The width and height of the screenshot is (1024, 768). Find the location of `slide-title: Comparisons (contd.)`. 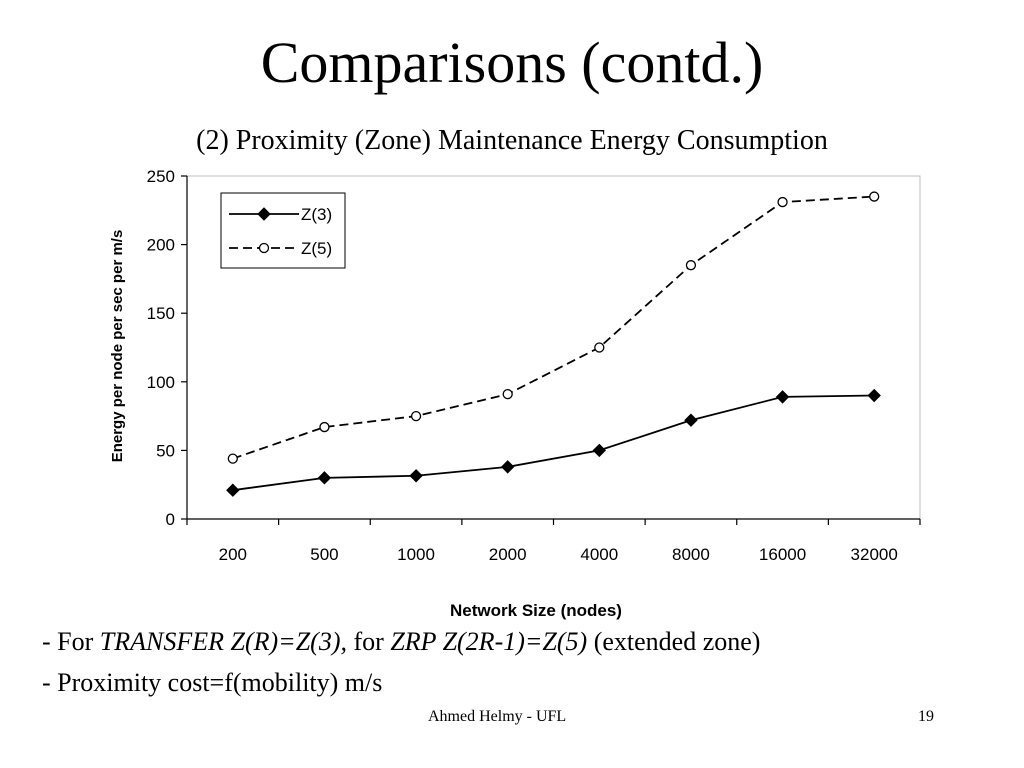

slide-title: Comparisons (contd.) is located at coordinates (512, 62).